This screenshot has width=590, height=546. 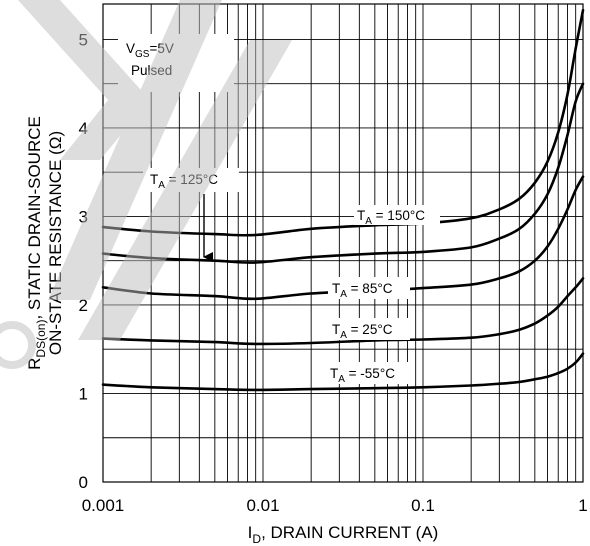 What do you see at coordinates (582, 505) in the screenshot?
I see `x-tick-label: 1` at bounding box center [582, 505].